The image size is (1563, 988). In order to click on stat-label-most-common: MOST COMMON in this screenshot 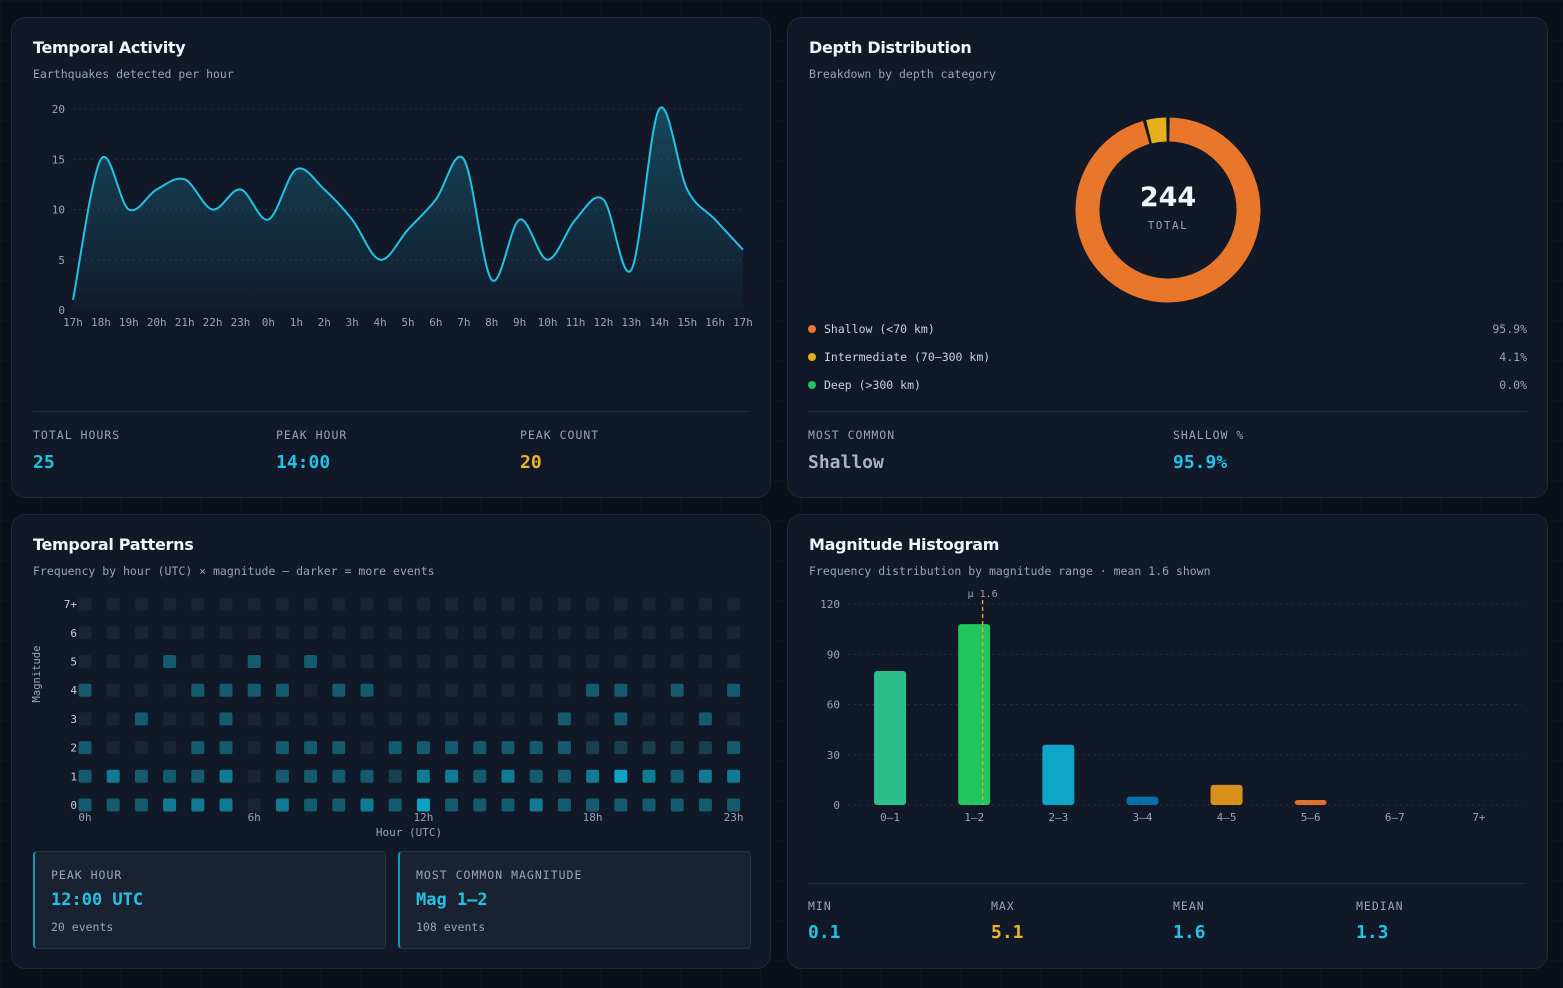, I will do `click(852, 435)`.